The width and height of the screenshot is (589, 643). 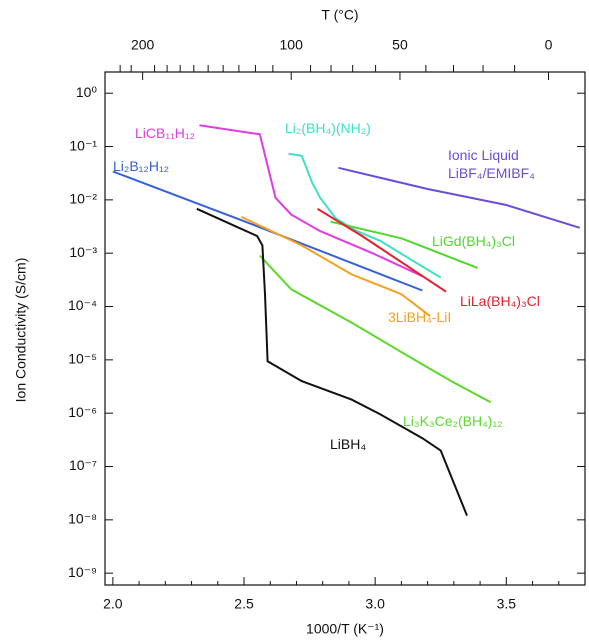 What do you see at coordinates (348, 444) in the screenshot?
I see `series-label: LiBH₄` at bounding box center [348, 444].